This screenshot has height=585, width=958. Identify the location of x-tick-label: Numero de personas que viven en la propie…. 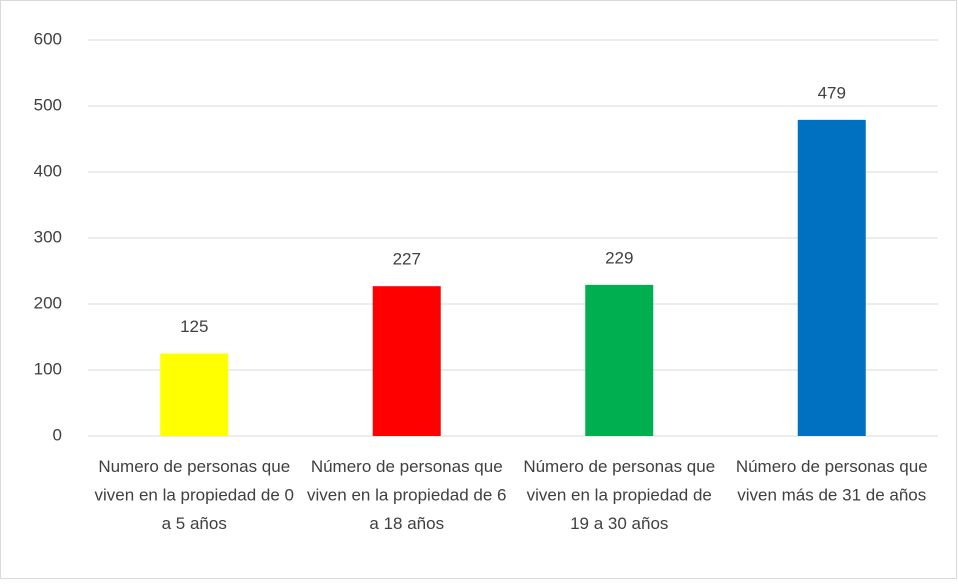
(194, 495).